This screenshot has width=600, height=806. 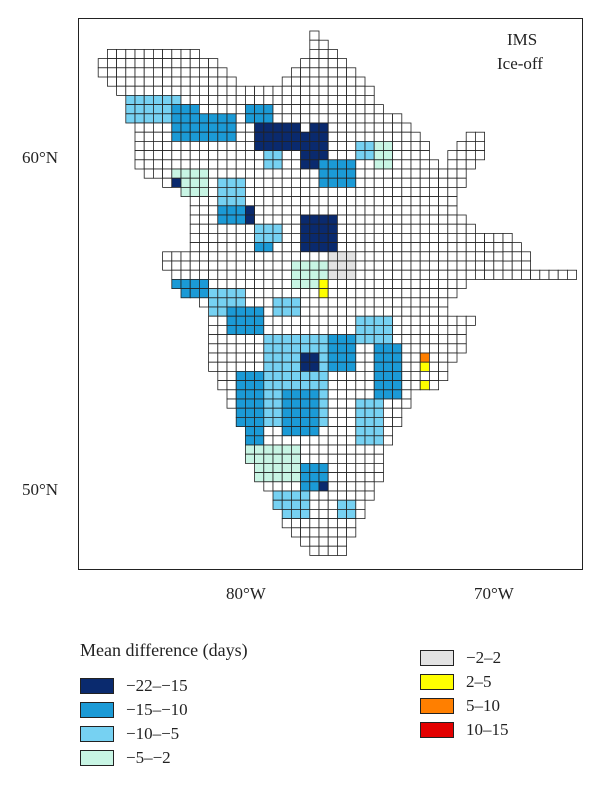 What do you see at coordinates (487, 729) in the screenshot?
I see `legend-label: 10–15` at bounding box center [487, 729].